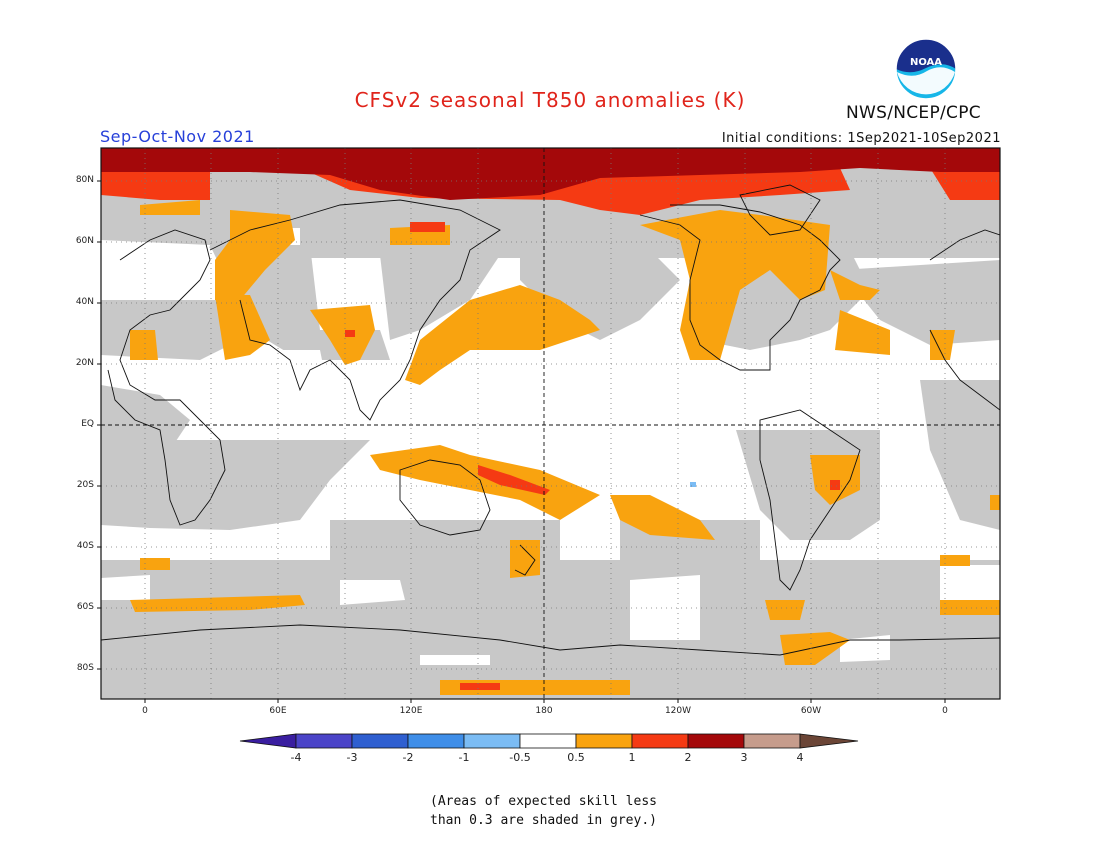 The height and width of the screenshot is (850, 1100). What do you see at coordinates (520, 757) in the screenshot?
I see `colorbar-label: -0.5` at bounding box center [520, 757].